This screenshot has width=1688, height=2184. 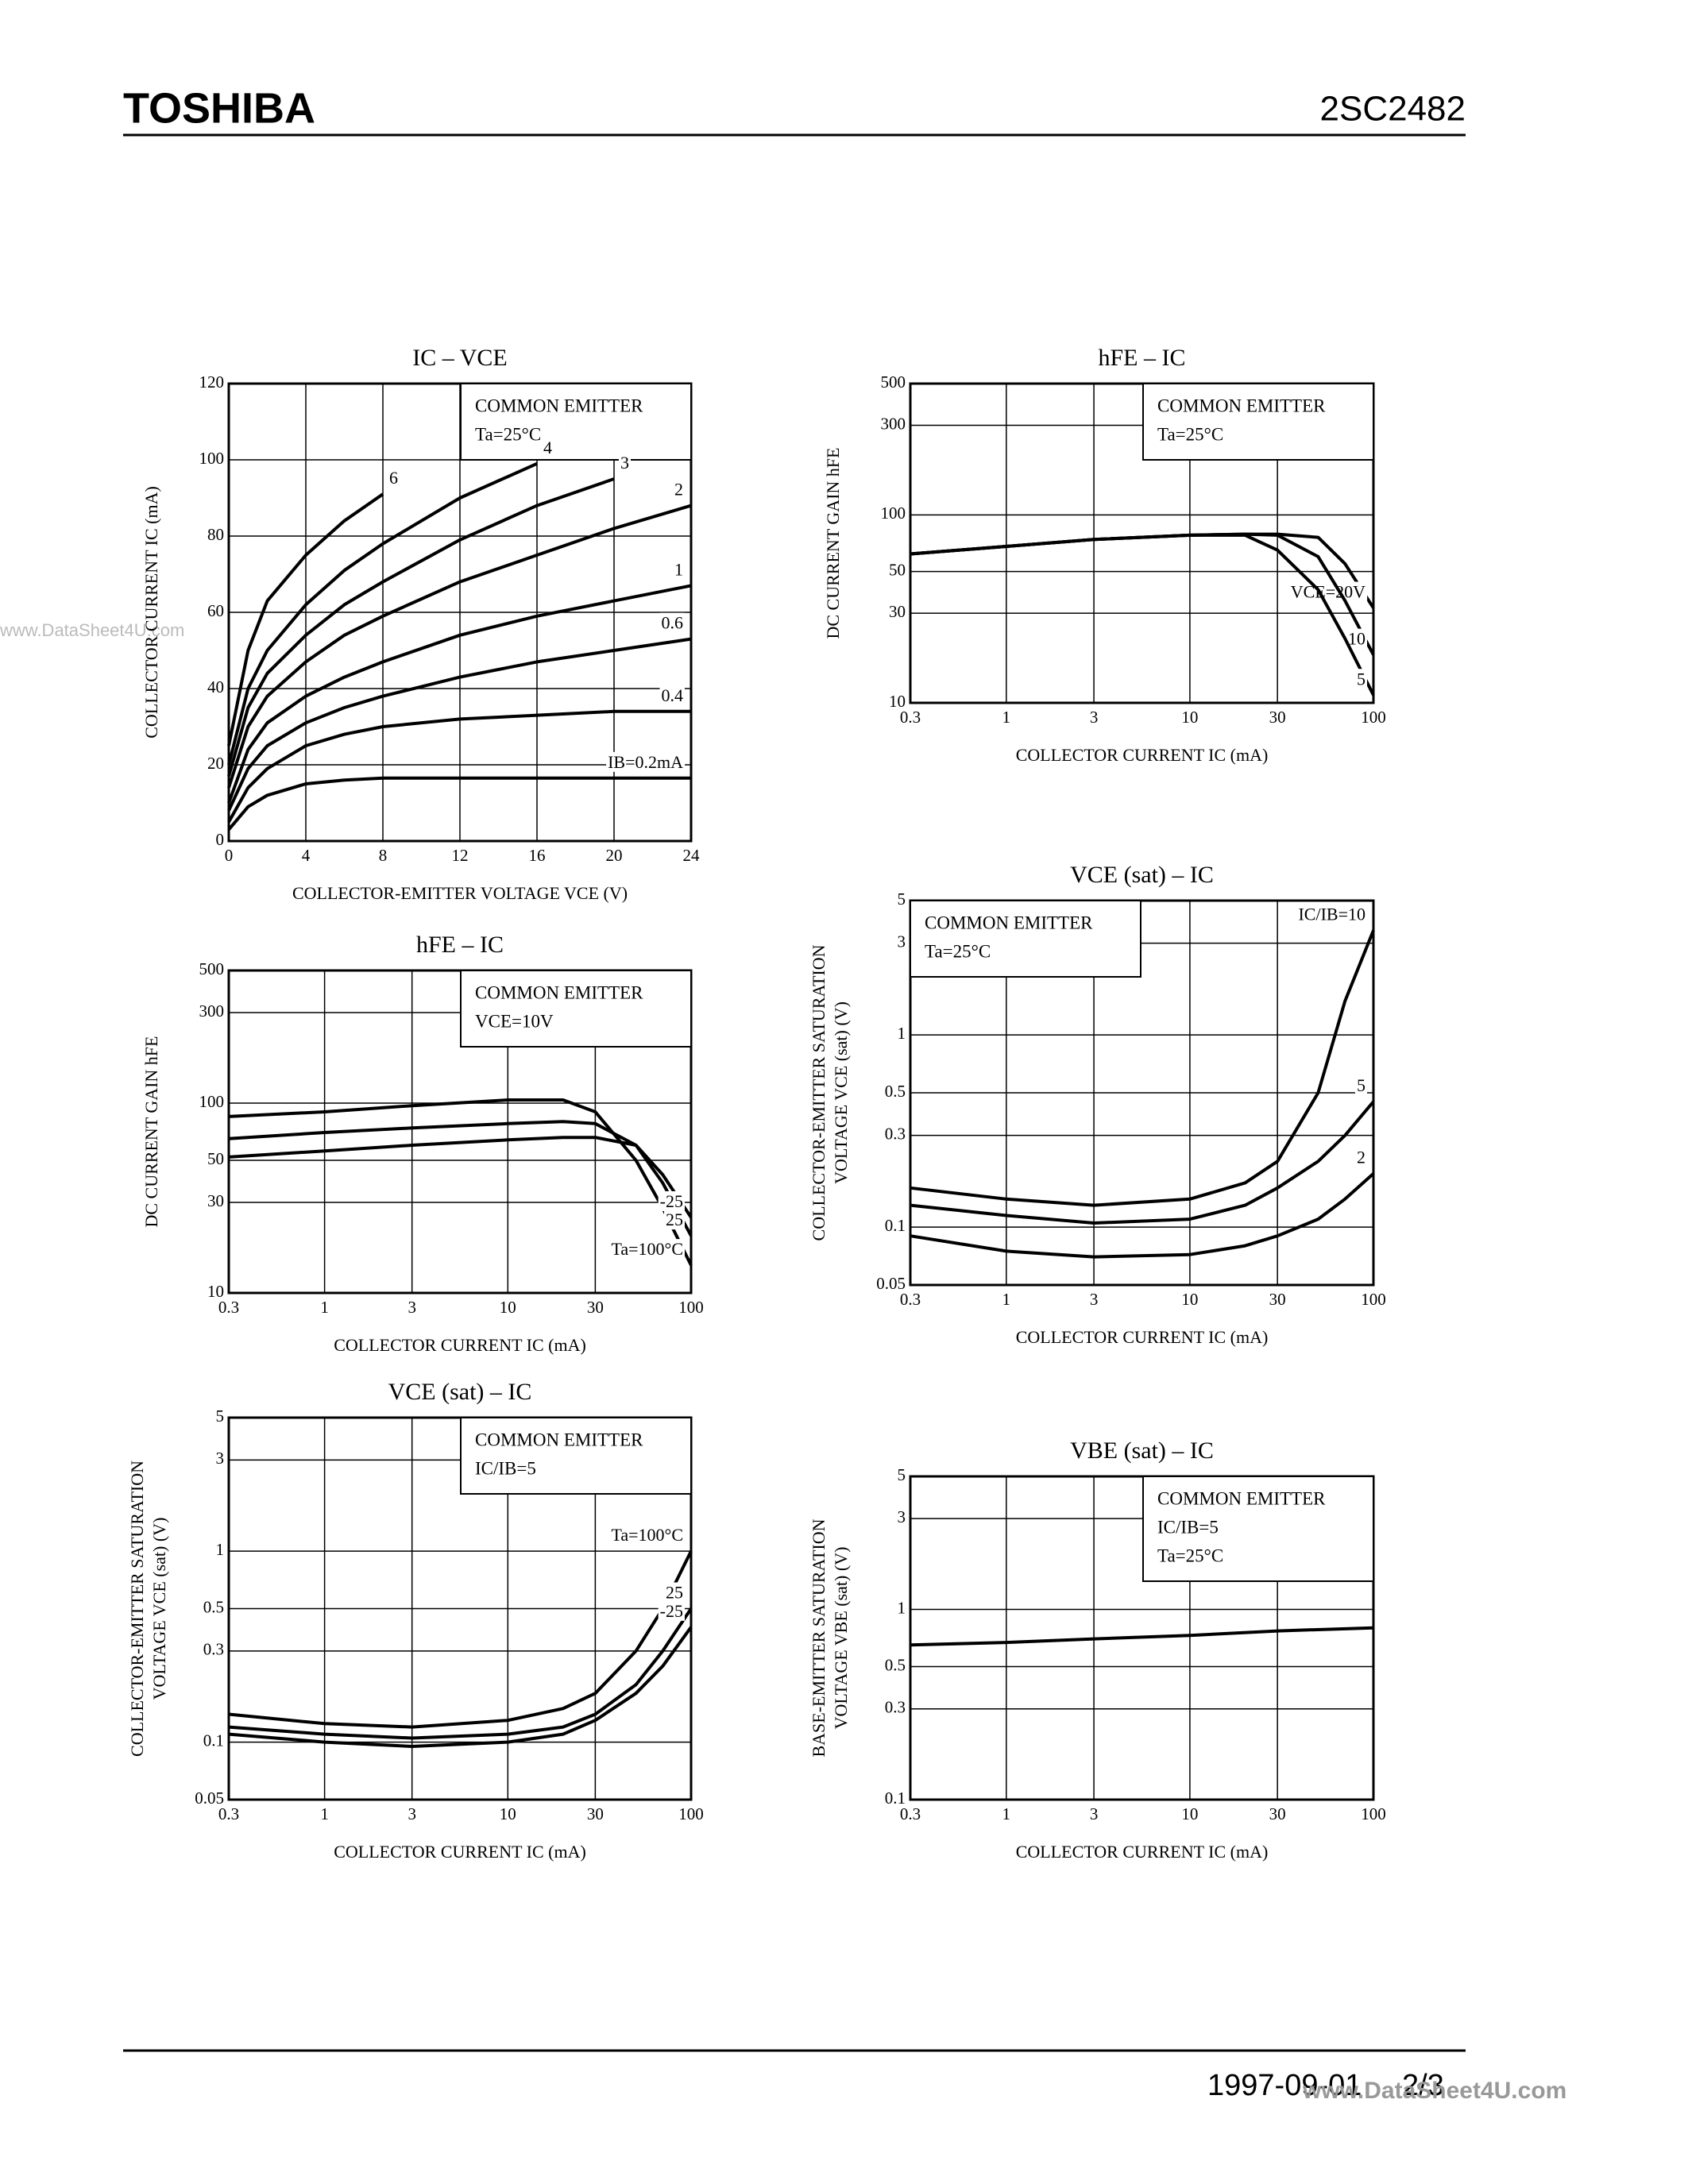 What do you see at coordinates (1434, 2091) in the screenshot?
I see `watermark: www.DataSheet4U.com` at bounding box center [1434, 2091].